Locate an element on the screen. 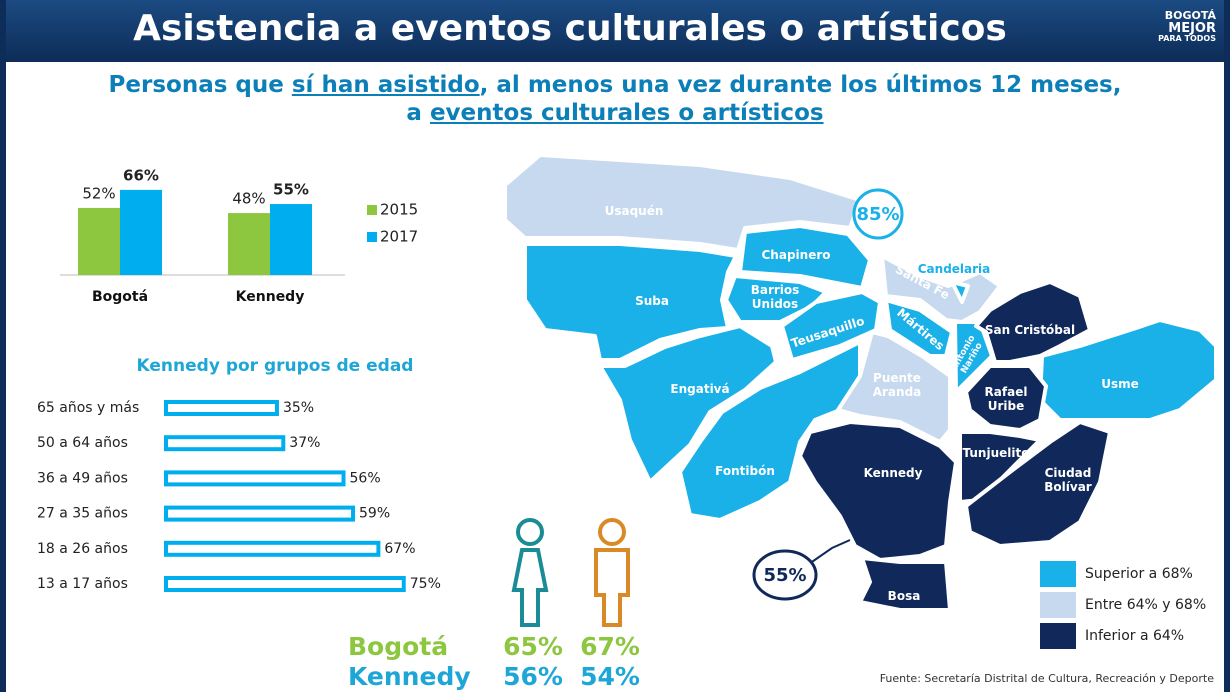 The image size is (1230, 692). male-icon is located at coordinates (612, 572).